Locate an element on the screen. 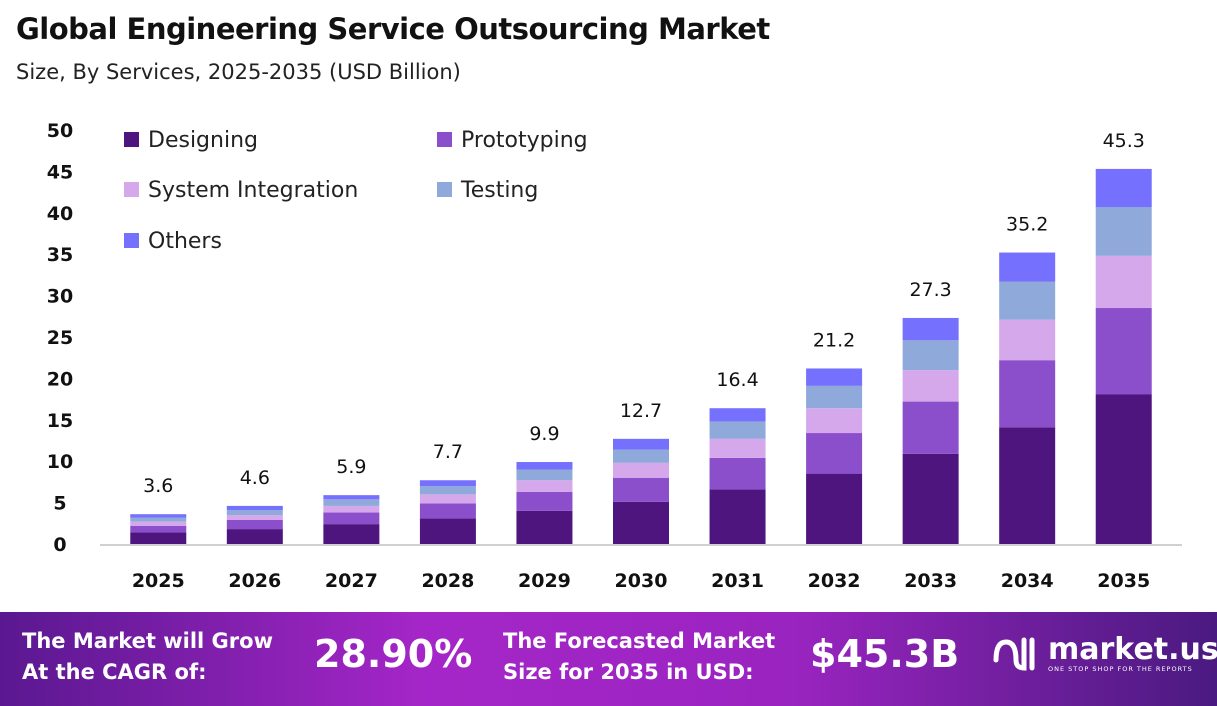  market-us-logo: market.us ONE STOP SHOP FOR THE REPORTS is located at coordinates (1103, 654).